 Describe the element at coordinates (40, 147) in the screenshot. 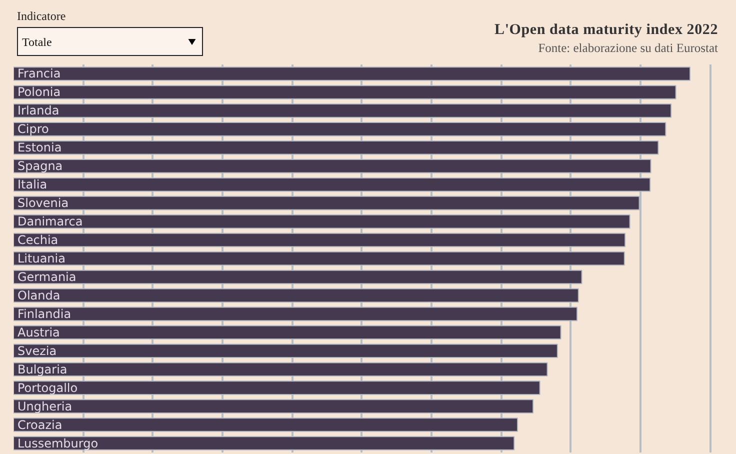

I see `y-tick-label: Estonia` at that location.